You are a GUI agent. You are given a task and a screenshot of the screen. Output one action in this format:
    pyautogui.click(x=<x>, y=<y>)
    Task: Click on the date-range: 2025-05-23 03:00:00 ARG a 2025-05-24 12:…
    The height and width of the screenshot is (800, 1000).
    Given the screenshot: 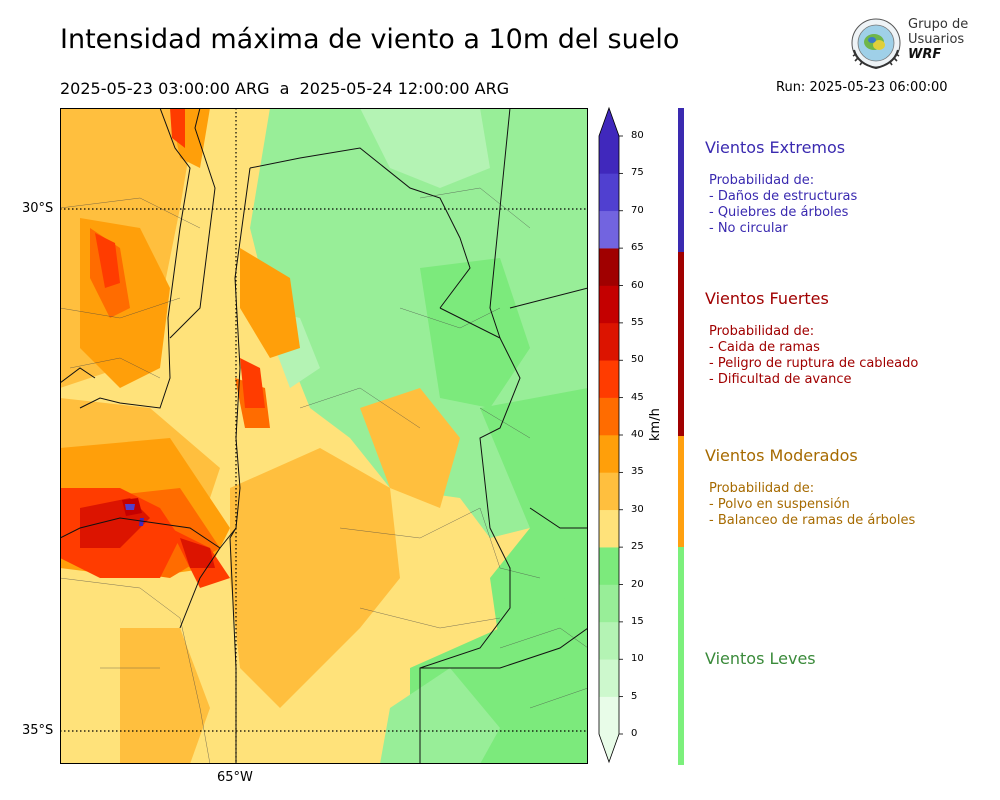 What is the action you would take?
    pyautogui.click(x=285, y=88)
    